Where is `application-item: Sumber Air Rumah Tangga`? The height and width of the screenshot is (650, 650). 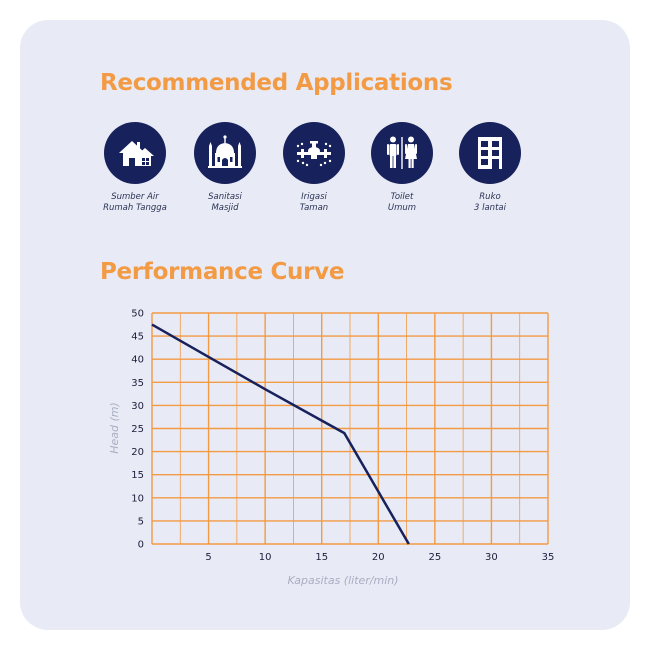
application-item: Sumber Air Rumah Tangga is located at coordinates (135, 167).